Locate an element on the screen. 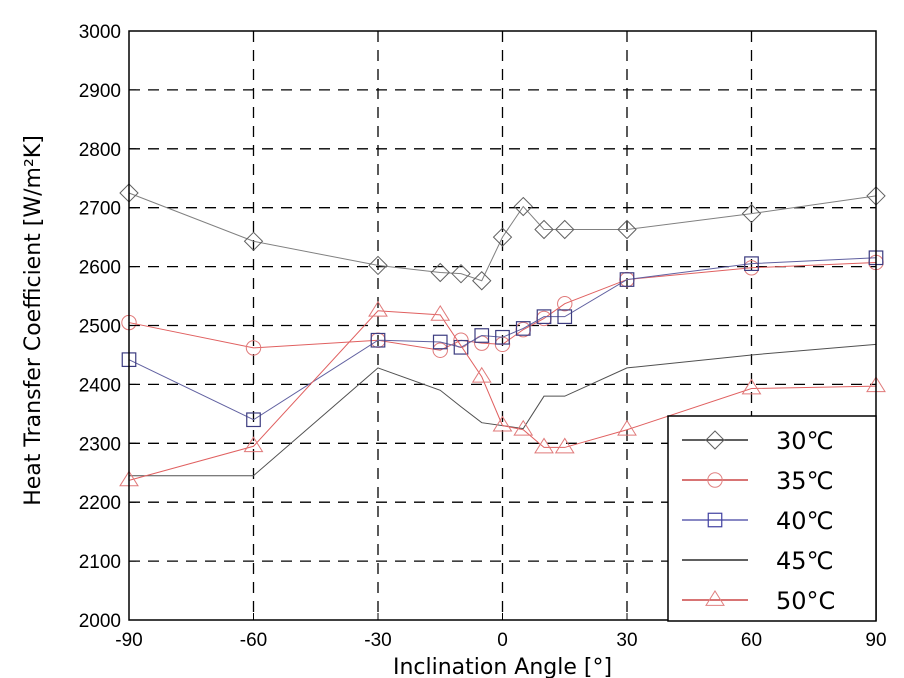 The image size is (904, 678). x-tick-label: -60 is located at coordinates (253, 640).